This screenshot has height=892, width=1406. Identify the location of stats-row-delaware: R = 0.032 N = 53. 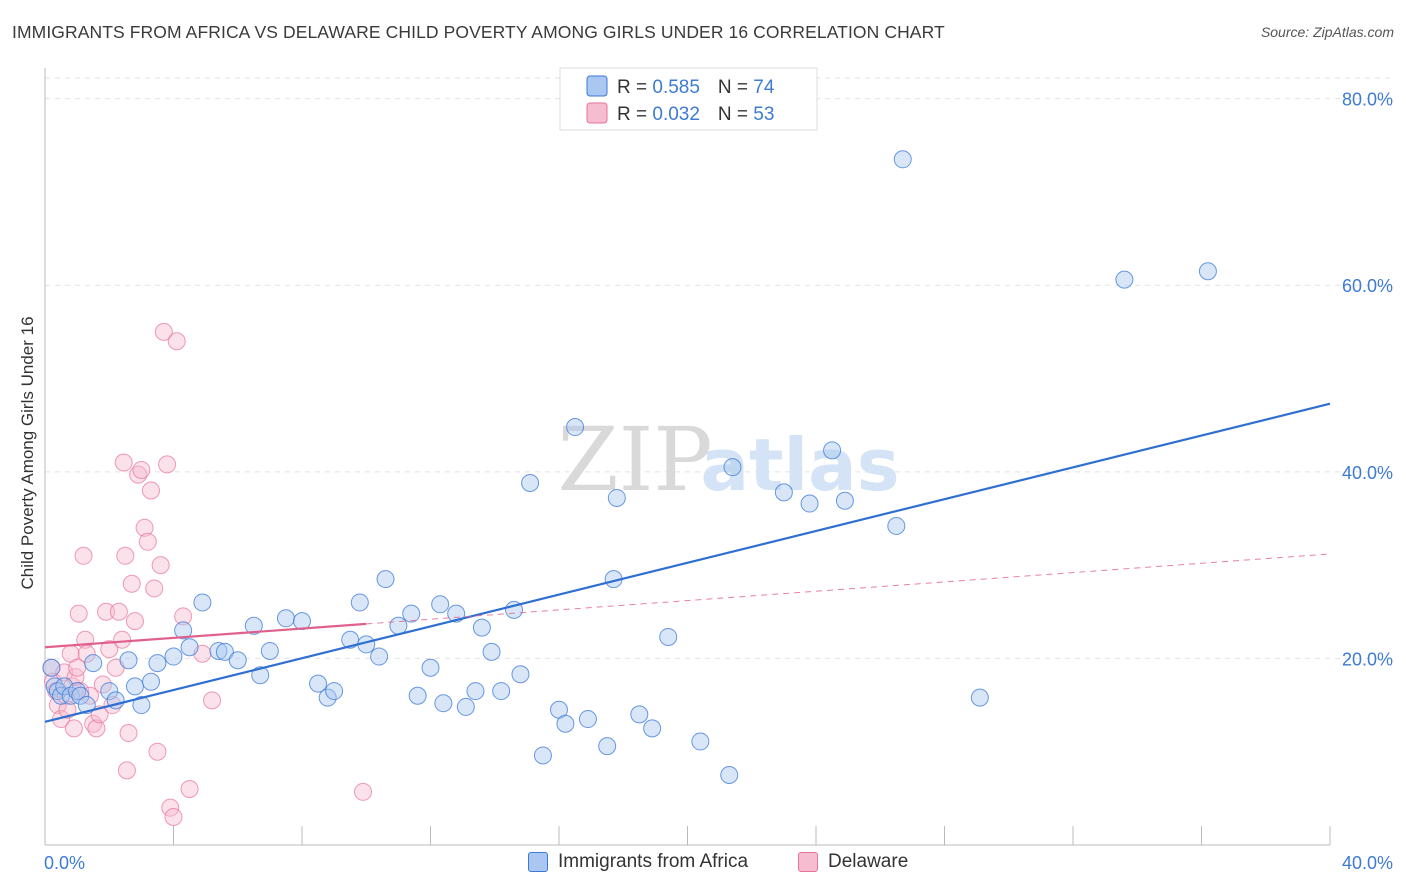
(695, 114).